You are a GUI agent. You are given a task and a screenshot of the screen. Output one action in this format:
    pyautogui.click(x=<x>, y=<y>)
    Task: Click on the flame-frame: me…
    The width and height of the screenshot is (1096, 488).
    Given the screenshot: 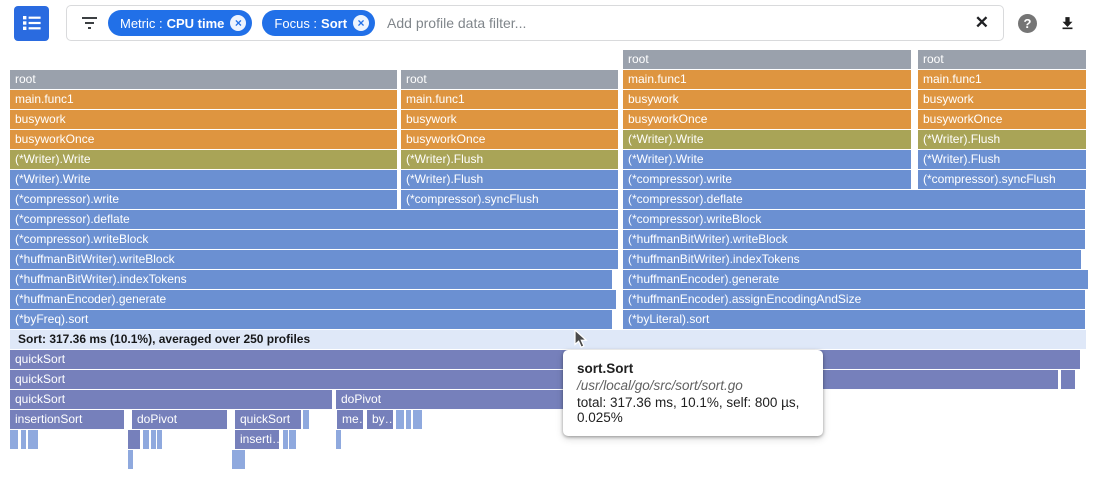 What is the action you would take?
    pyautogui.click(x=350, y=419)
    